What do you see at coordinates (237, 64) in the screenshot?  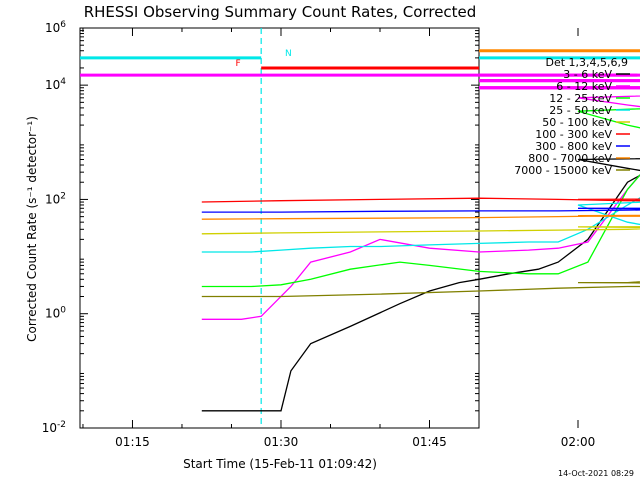 I see `flag-label: F` at bounding box center [237, 64].